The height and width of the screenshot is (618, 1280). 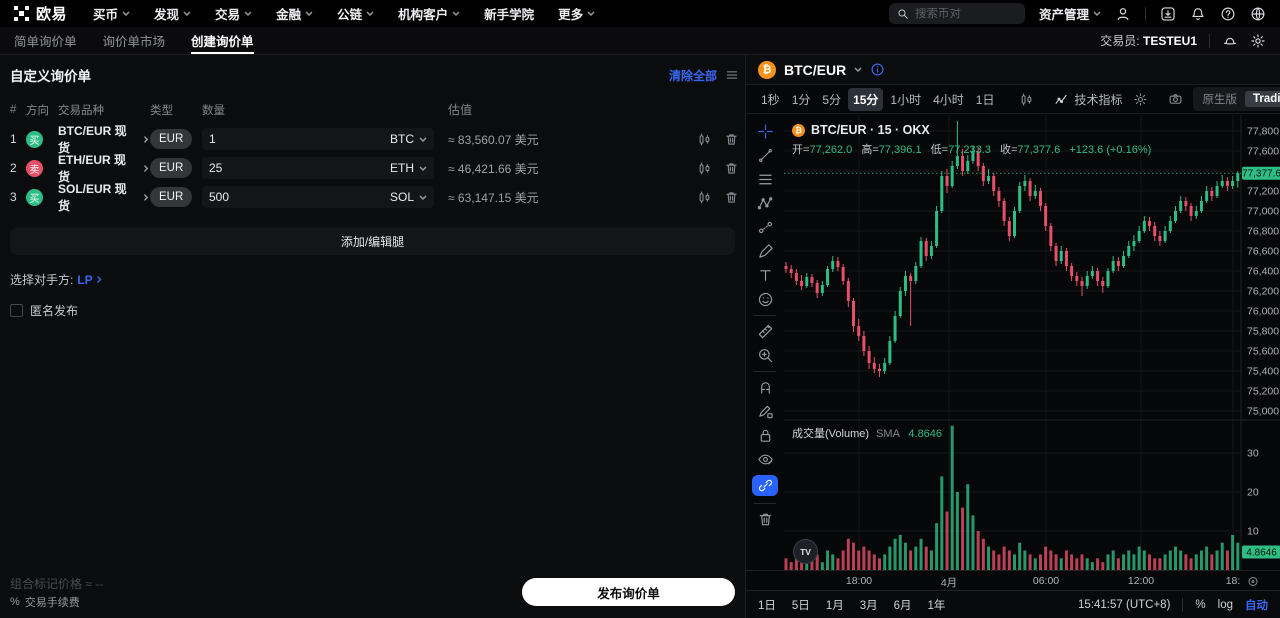 I want to click on range-3月: 3月, so click(x=868, y=605).